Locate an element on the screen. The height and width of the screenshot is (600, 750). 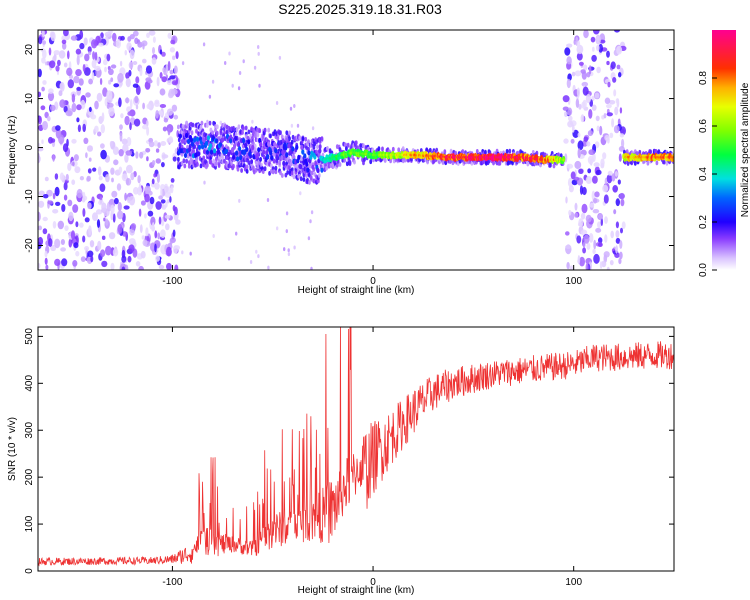
spectrogram-ytick-label: 0 is located at coordinates (29, 147).